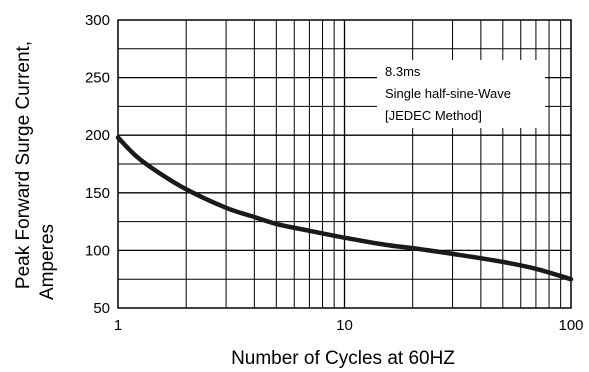 Image resolution: width=589 pixels, height=372 pixels. Describe the element at coordinates (97, 135) in the screenshot. I see `y-tick-label: 200` at that location.